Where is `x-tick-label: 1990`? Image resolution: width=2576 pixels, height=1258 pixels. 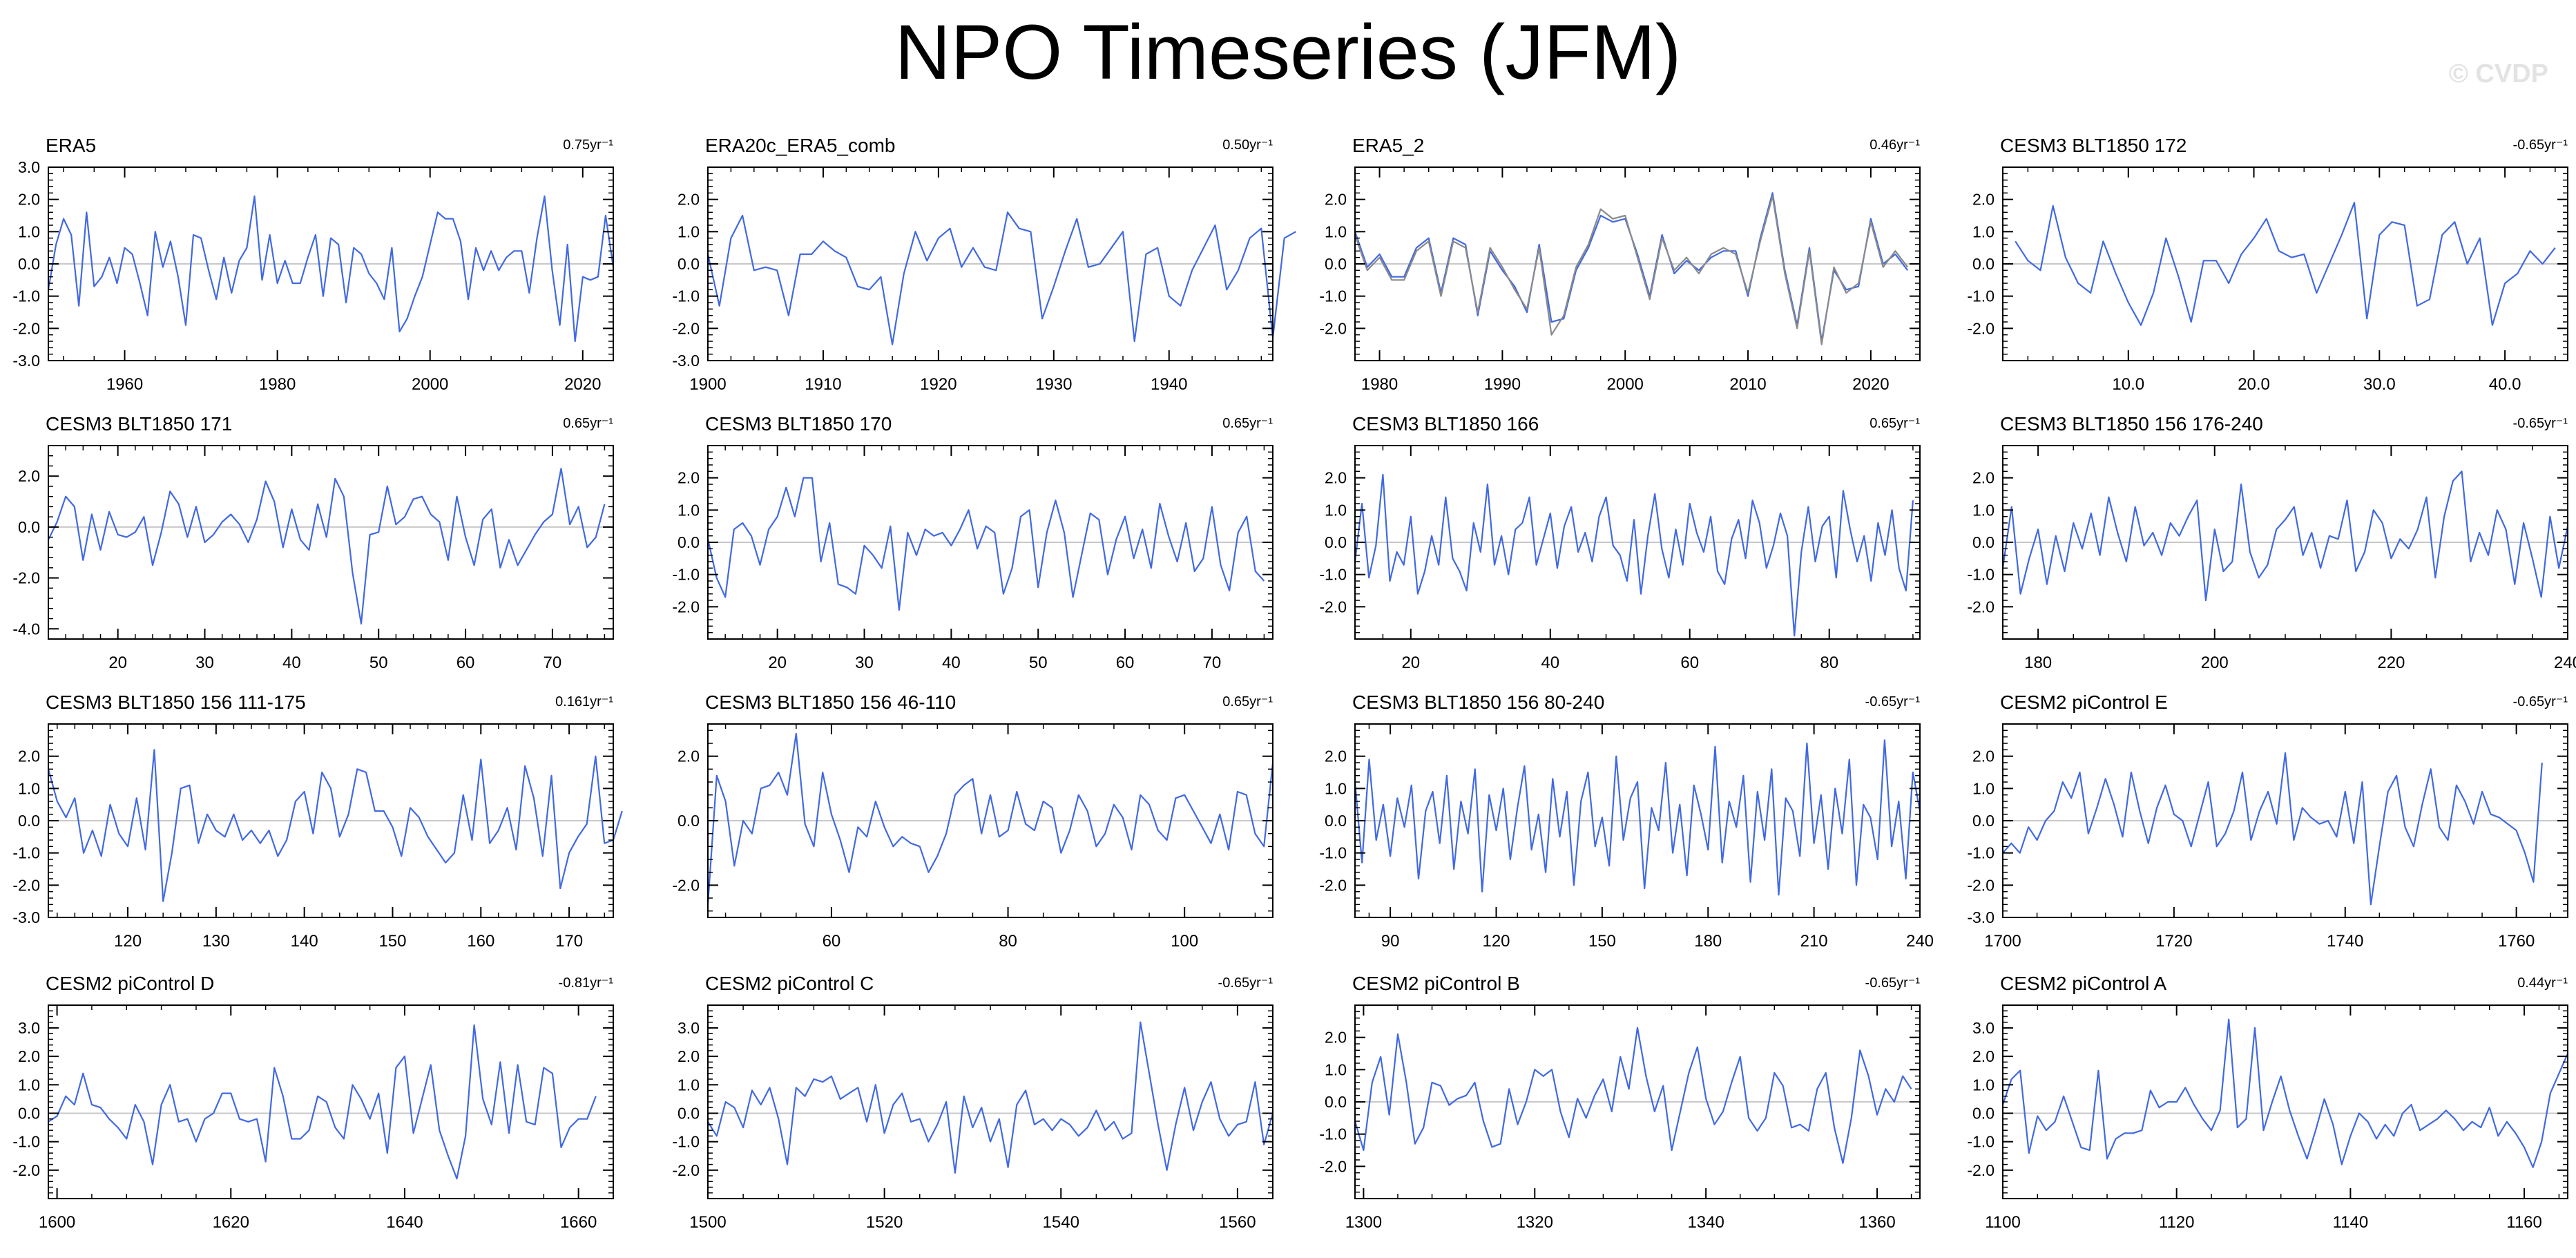
x-tick-label: 1990 is located at coordinates (1502, 384).